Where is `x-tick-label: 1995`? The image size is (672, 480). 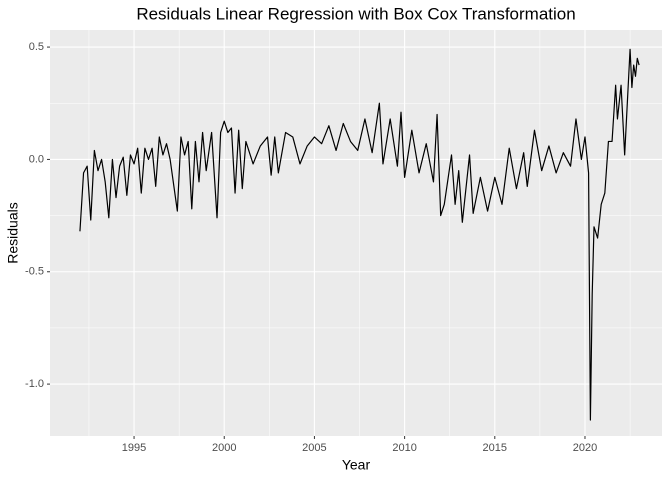 x-tick-label: 1995 is located at coordinates (134, 448).